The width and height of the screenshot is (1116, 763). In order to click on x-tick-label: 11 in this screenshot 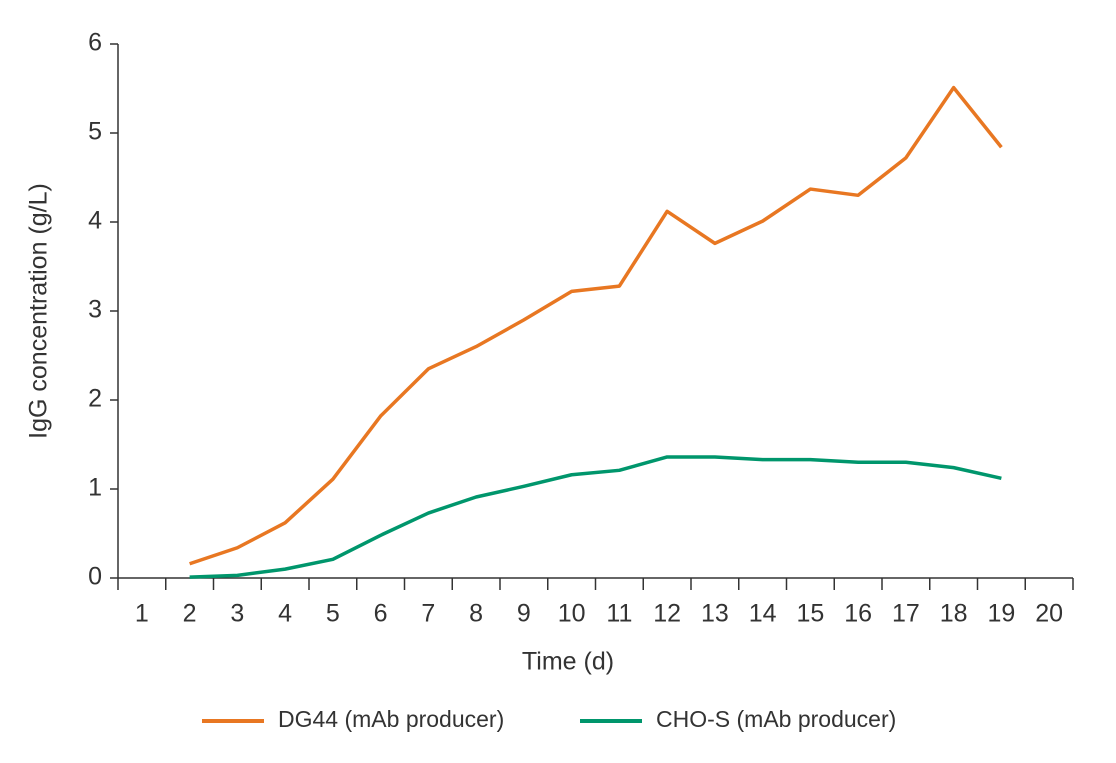, I will do `click(619, 614)`.